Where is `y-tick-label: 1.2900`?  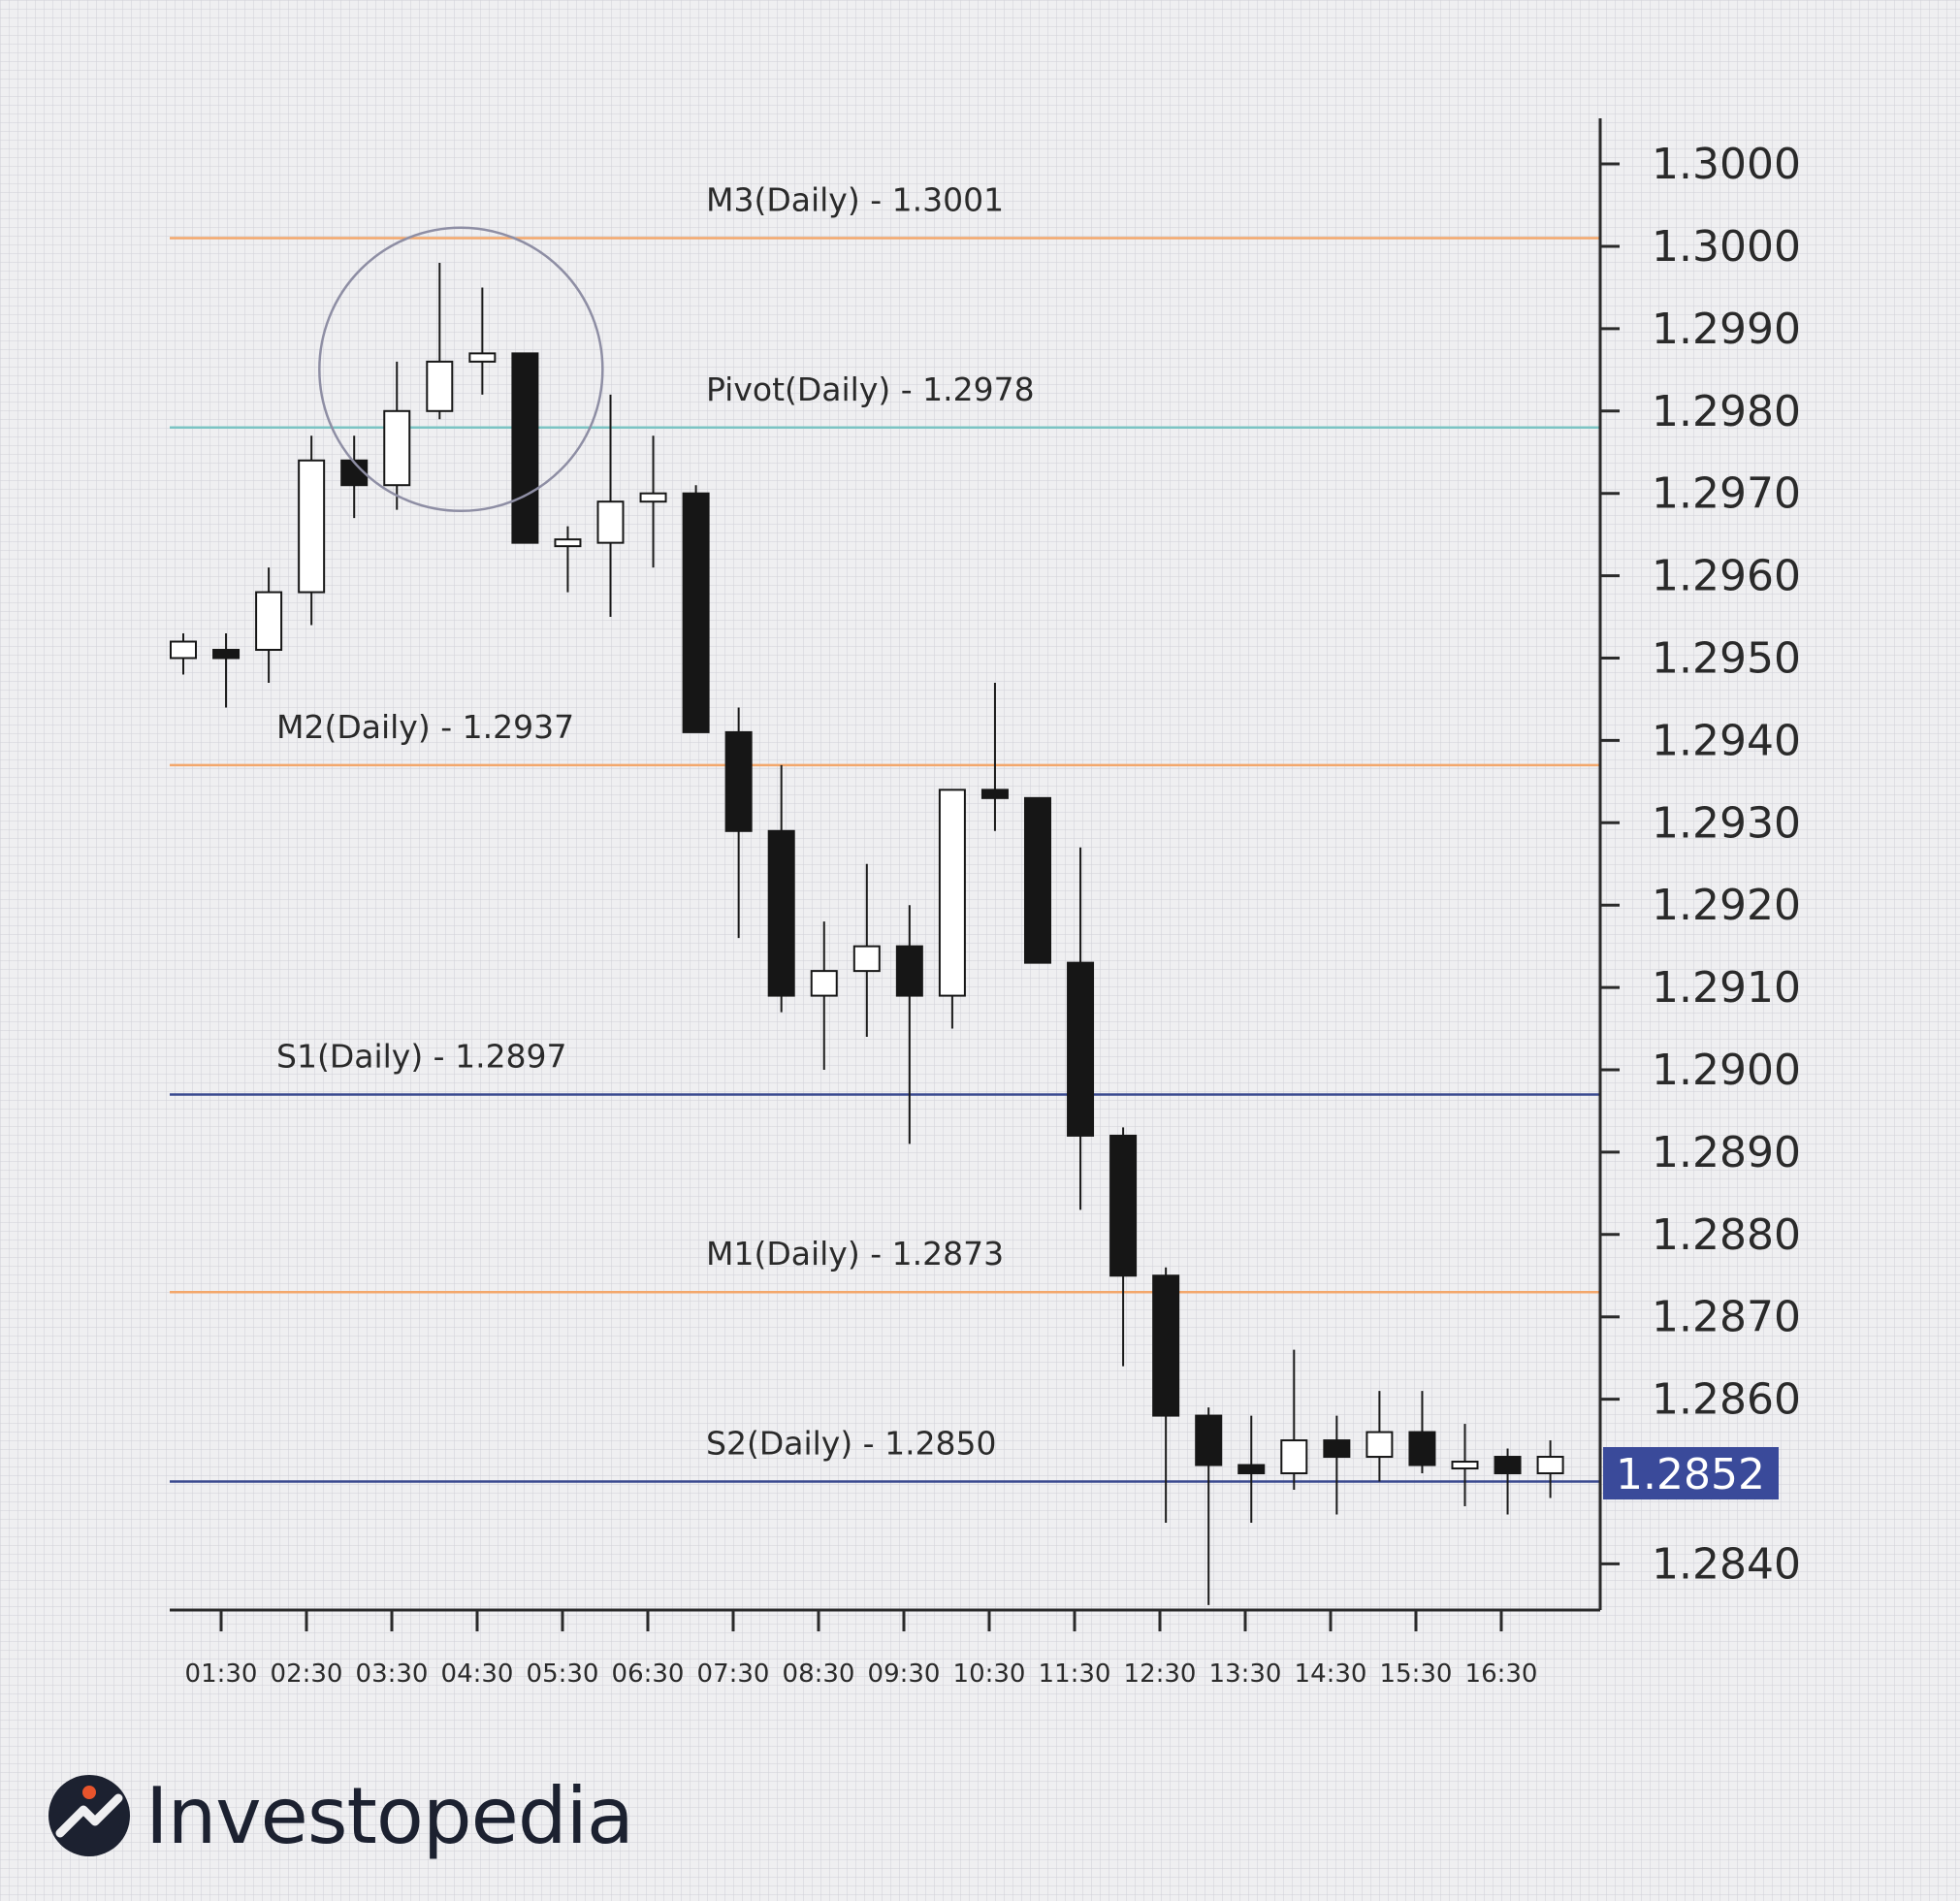
y-tick-label: 1.2900 is located at coordinates (1726, 1070).